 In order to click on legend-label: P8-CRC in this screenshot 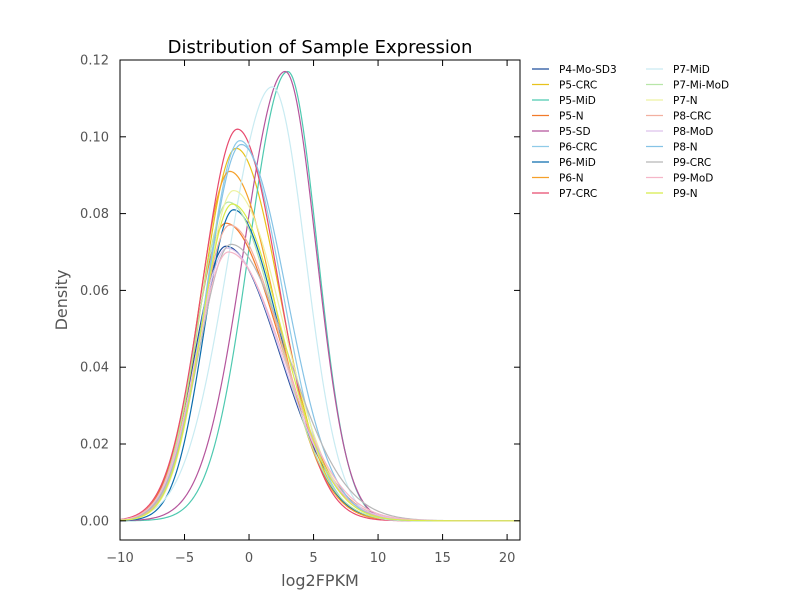, I will do `click(692, 117)`.